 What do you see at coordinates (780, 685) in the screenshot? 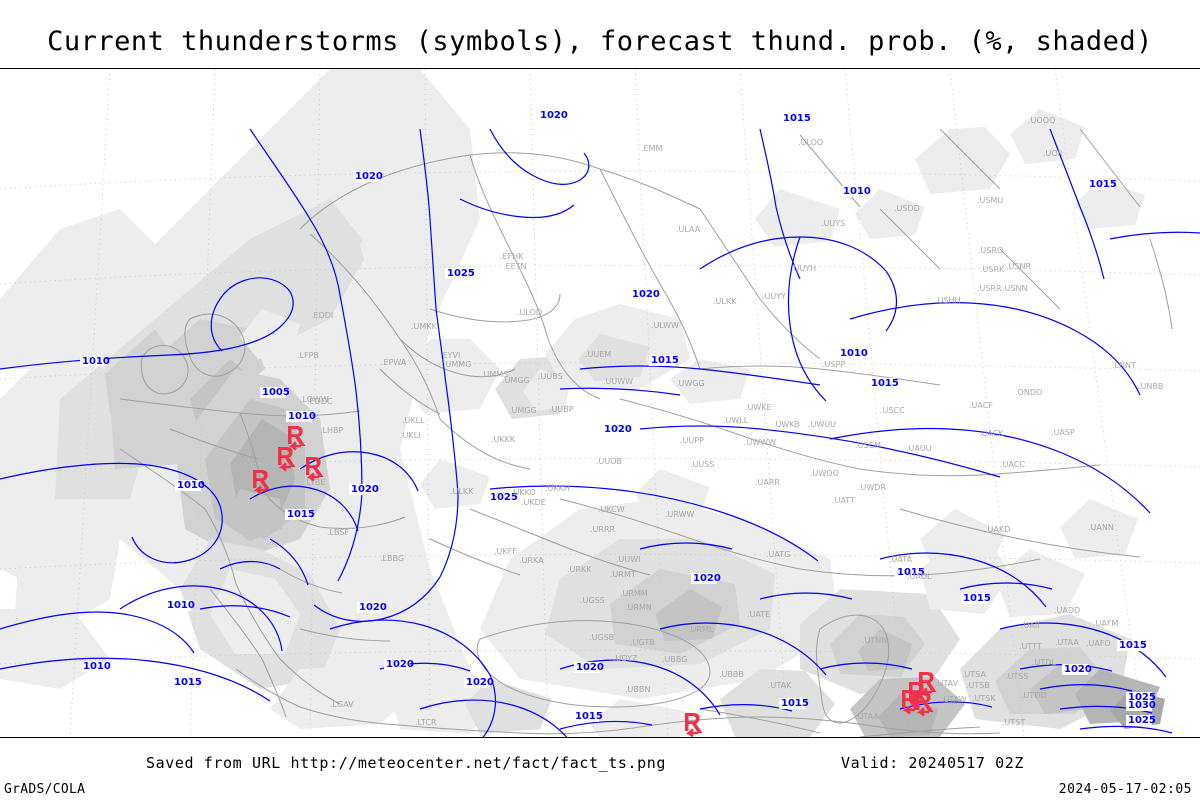
I see `station-label: .UTAK` at bounding box center [780, 685].